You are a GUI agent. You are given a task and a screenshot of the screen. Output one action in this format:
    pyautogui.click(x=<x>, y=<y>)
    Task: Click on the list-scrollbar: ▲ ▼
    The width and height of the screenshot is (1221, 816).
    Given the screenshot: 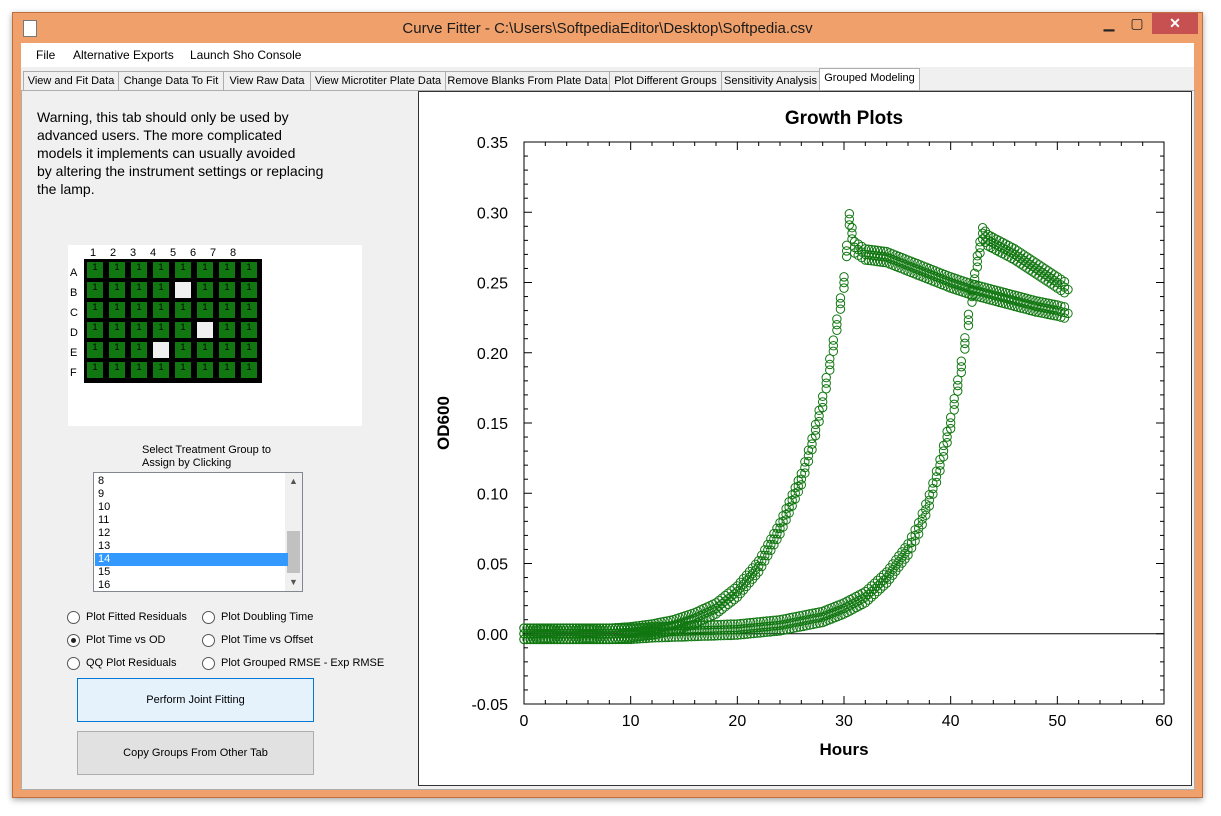 What is the action you would take?
    pyautogui.click(x=293, y=532)
    